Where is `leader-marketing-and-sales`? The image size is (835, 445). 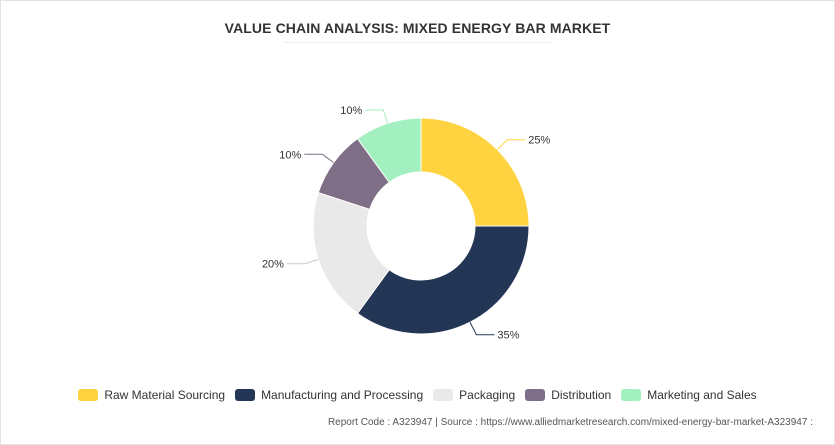
leader-marketing-and-sales is located at coordinates (377, 116).